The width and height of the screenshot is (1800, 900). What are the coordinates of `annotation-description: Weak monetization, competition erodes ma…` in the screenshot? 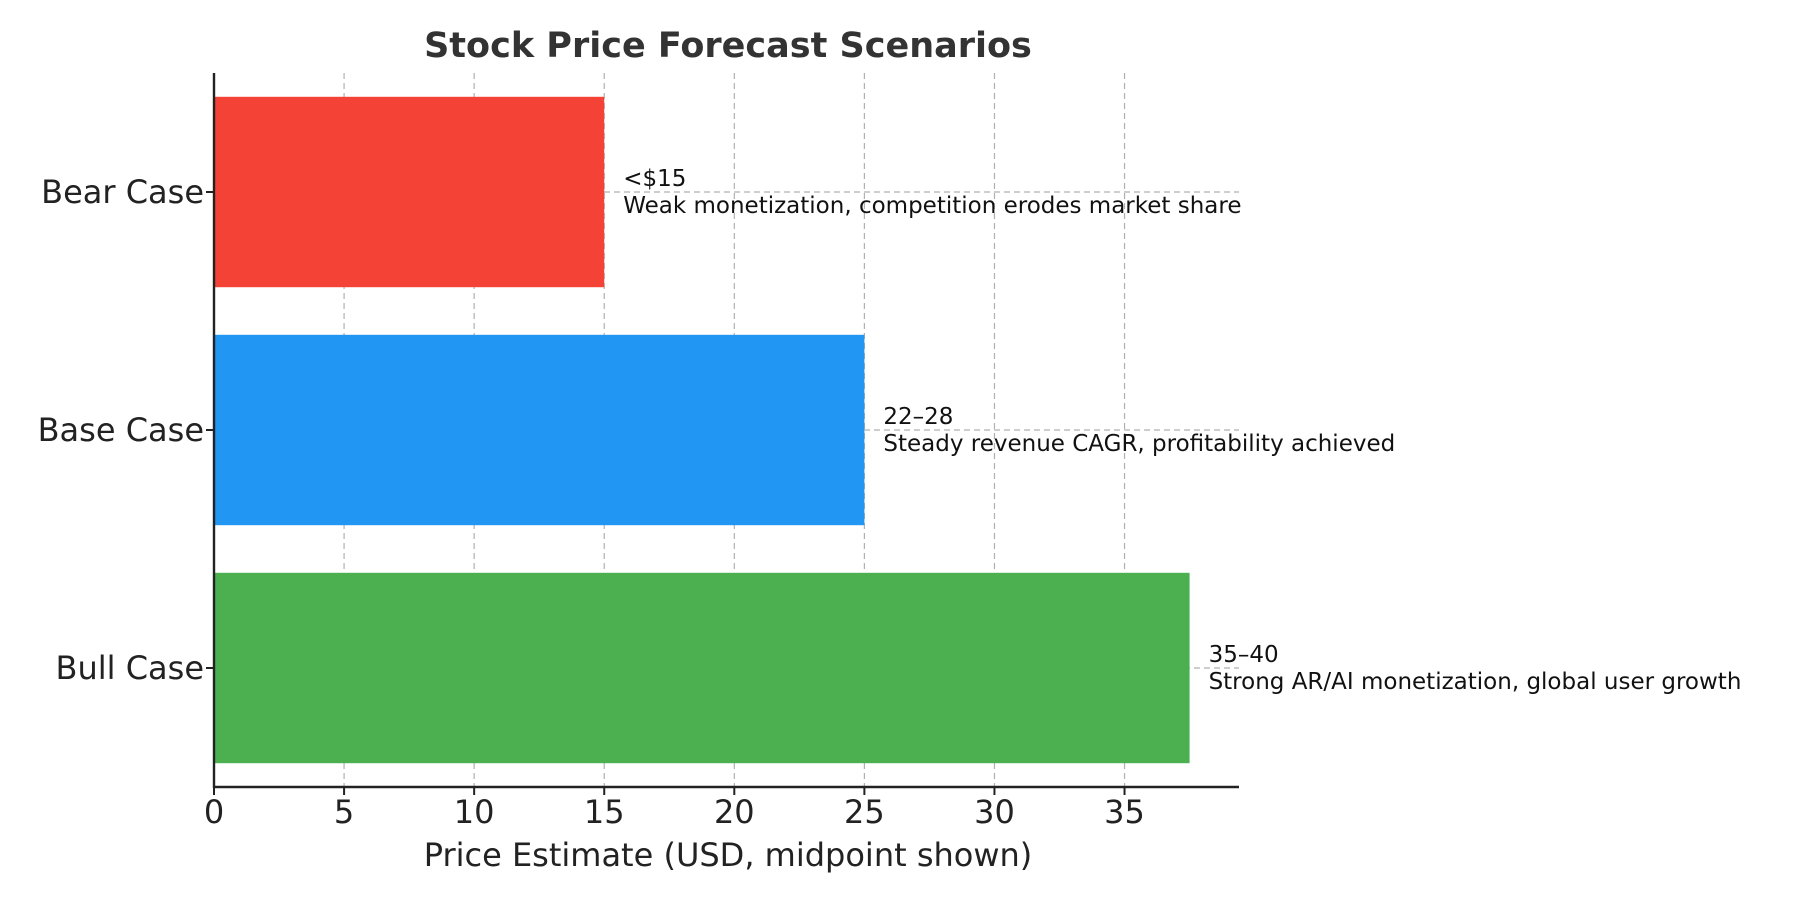 It's located at (932, 206).